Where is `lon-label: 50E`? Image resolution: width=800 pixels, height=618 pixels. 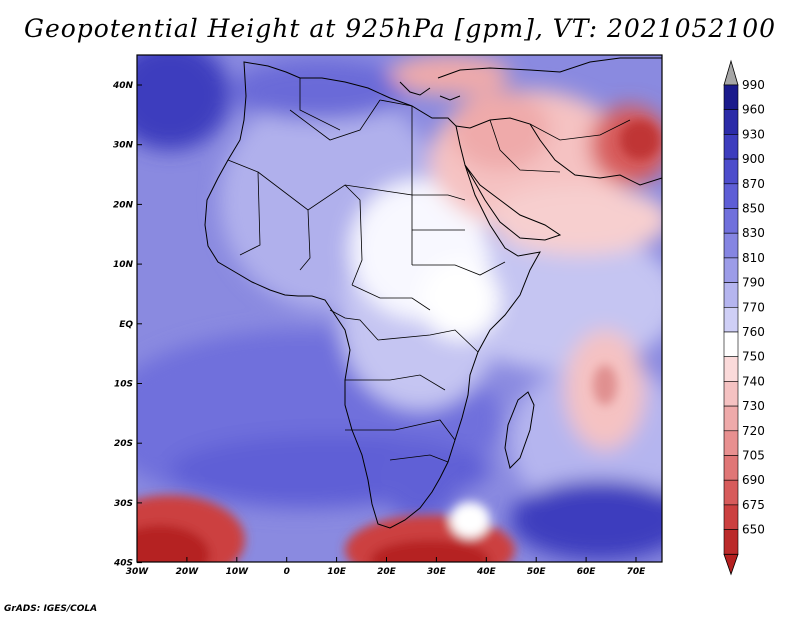 lon-label: 50E is located at coordinates (537, 572).